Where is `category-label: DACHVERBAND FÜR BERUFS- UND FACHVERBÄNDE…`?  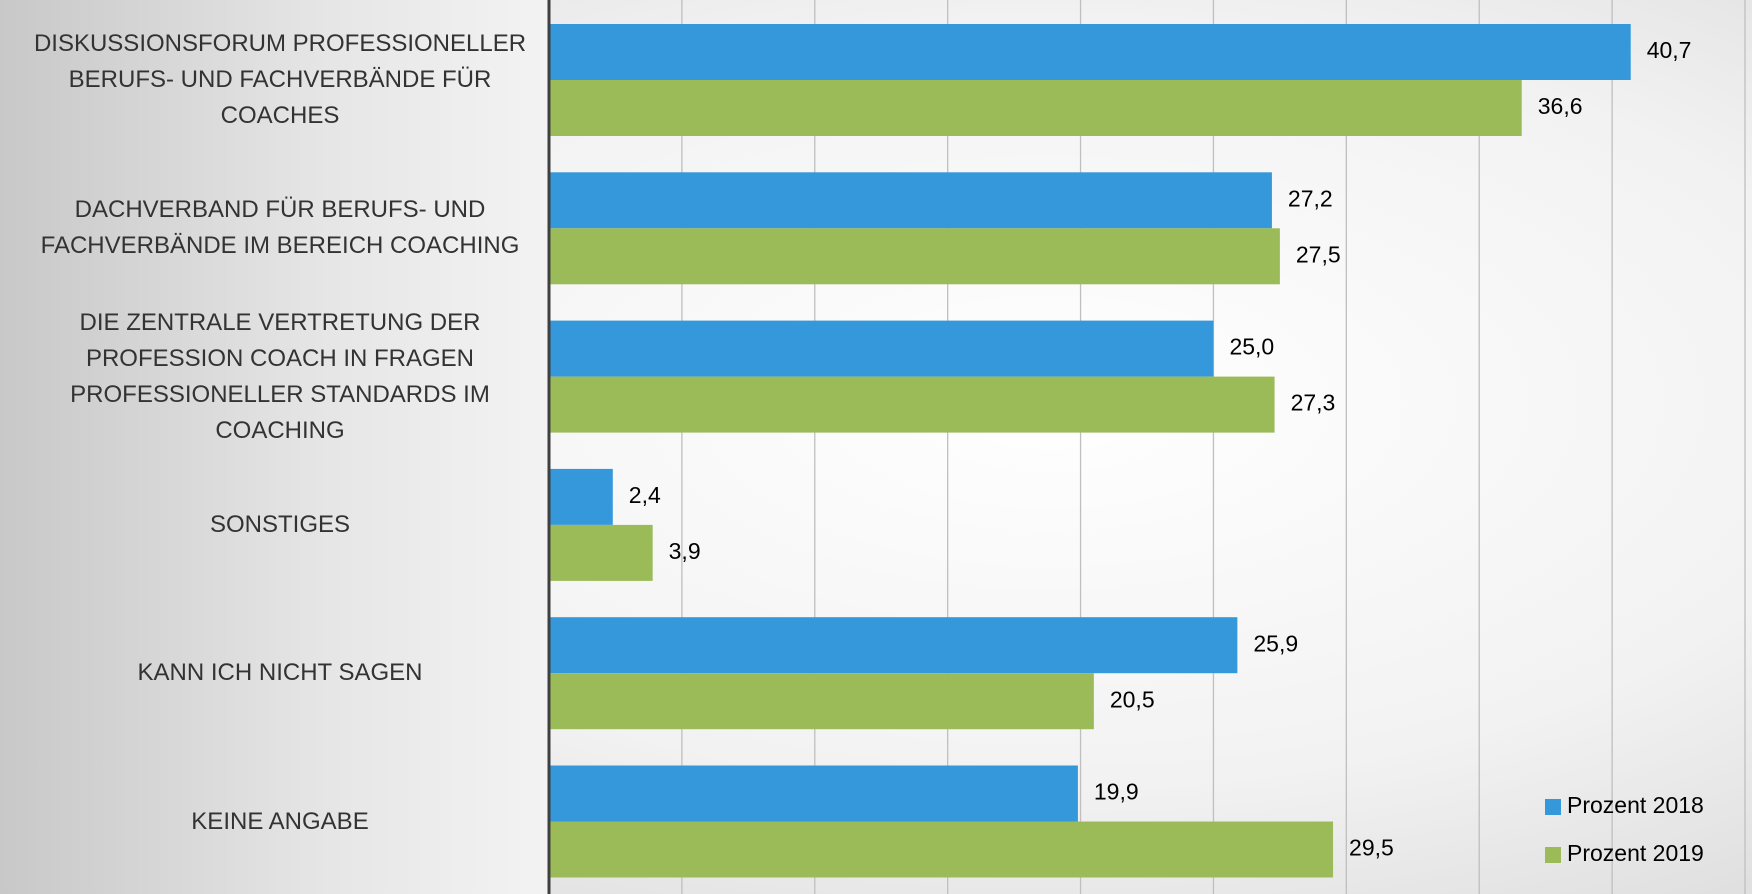 category-label: DACHVERBAND FÜR BERUFS- UND FACHVERBÄNDE… is located at coordinates (280, 228).